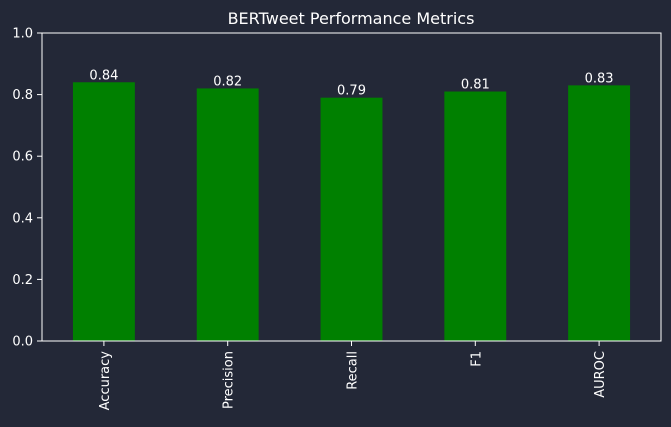 This screenshot has height=427, width=671. What do you see at coordinates (22, 95) in the screenshot?
I see `y-tick-label: 0.8` at bounding box center [22, 95].